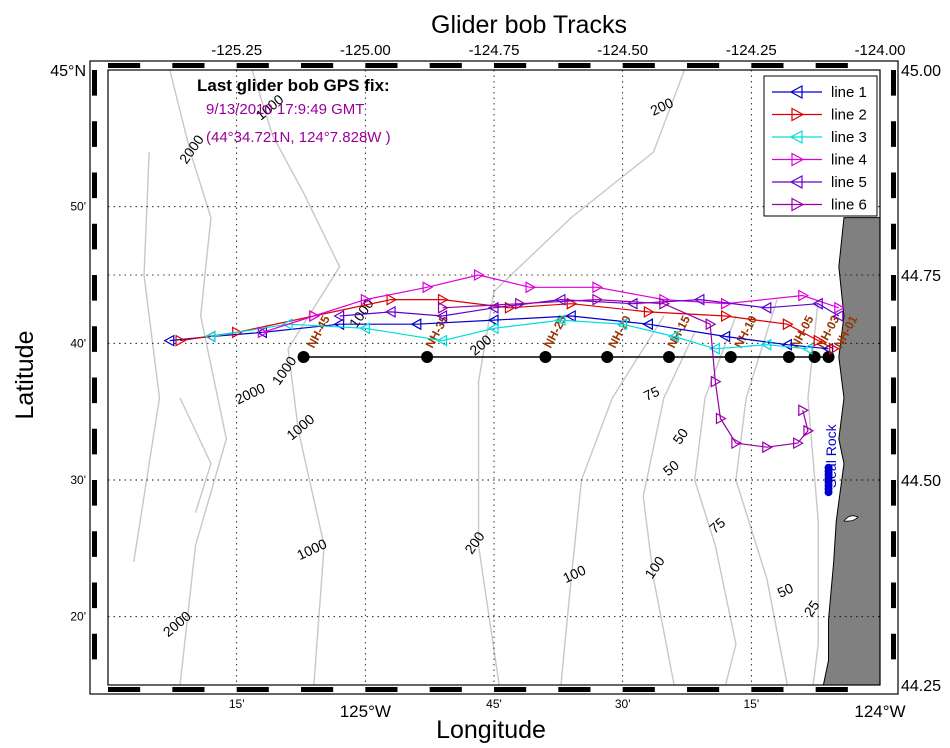 This screenshot has width=950, height=748. I want to click on top-tick-label: -124.25, so click(751, 50).